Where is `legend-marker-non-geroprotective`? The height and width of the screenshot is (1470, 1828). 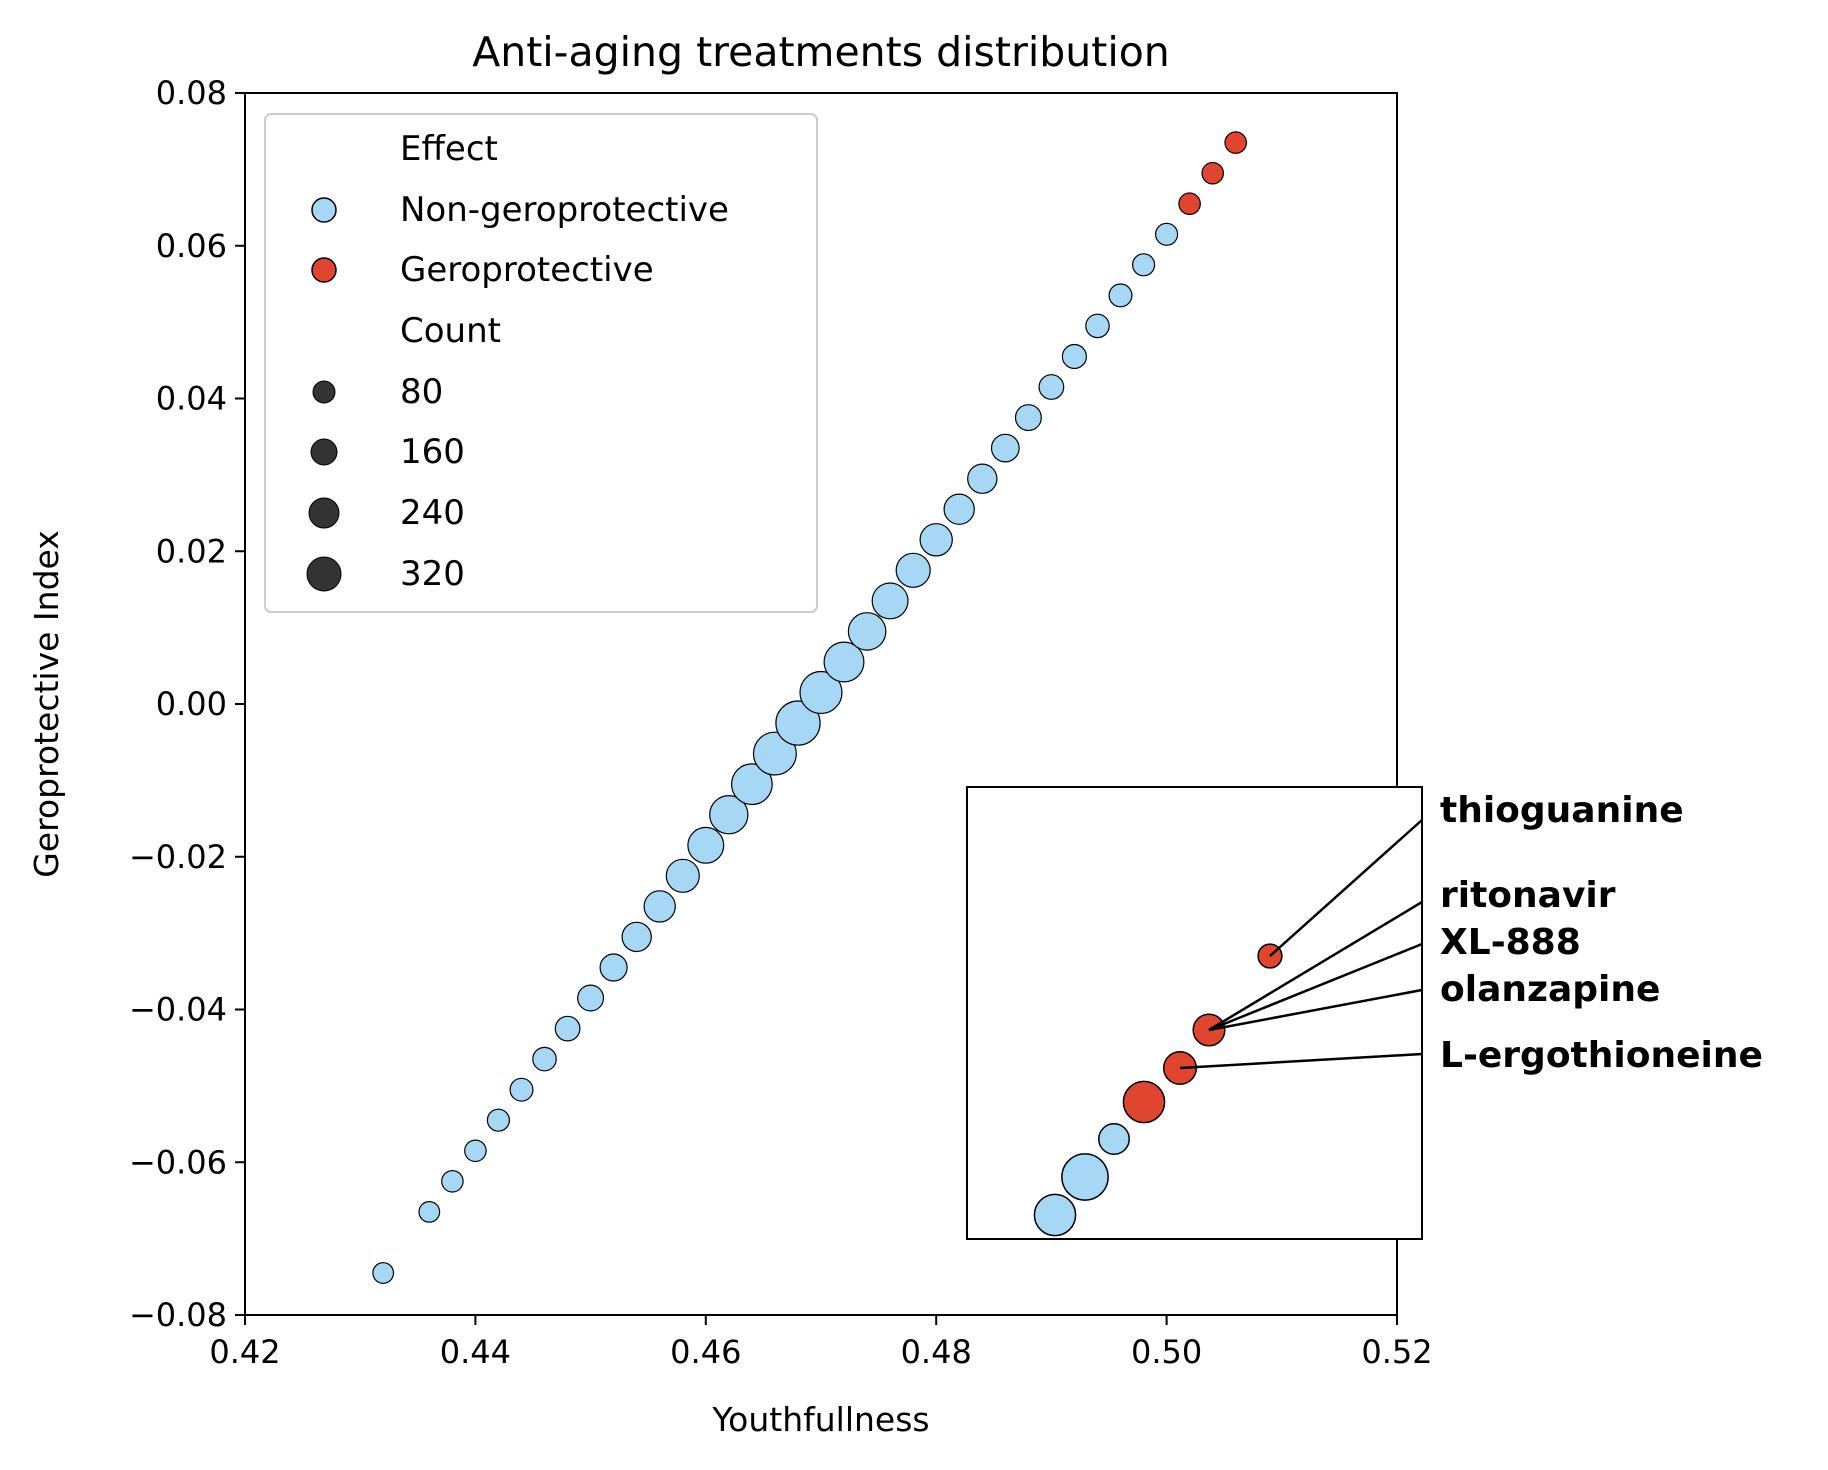 legend-marker-non-geroprotective is located at coordinates (324, 210).